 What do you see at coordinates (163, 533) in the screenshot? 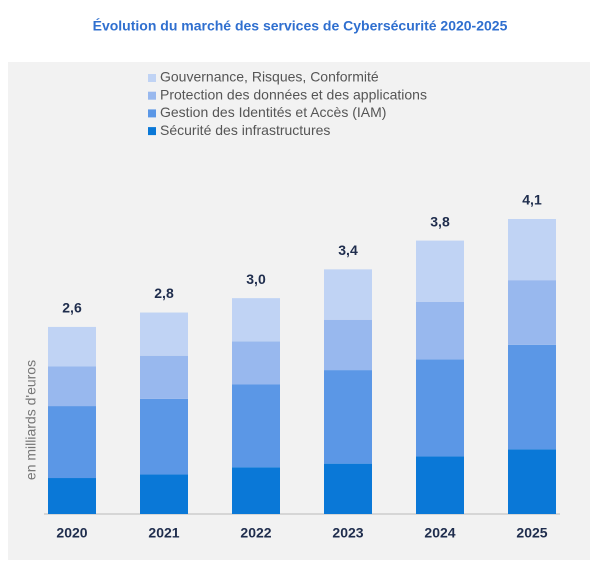
I see `x-tick-label: 2021` at bounding box center [163, 533].